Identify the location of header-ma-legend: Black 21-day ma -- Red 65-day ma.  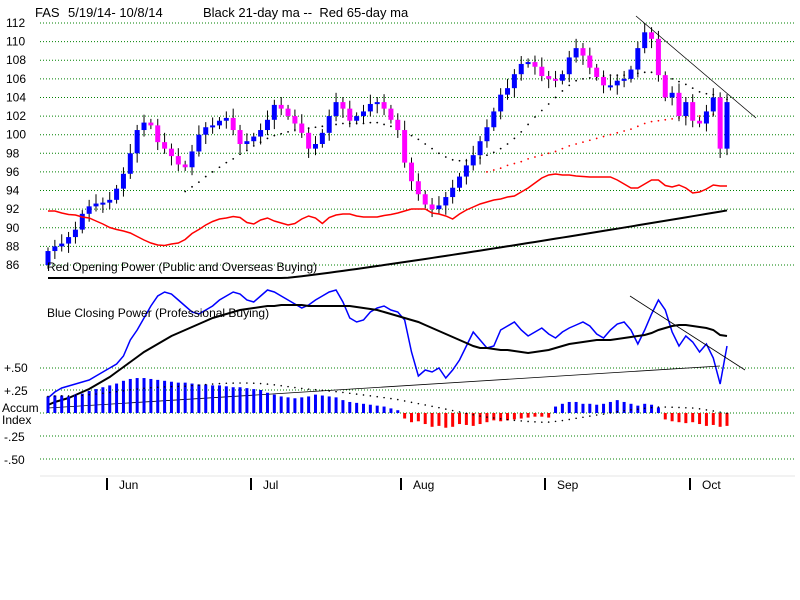
(306, 12).